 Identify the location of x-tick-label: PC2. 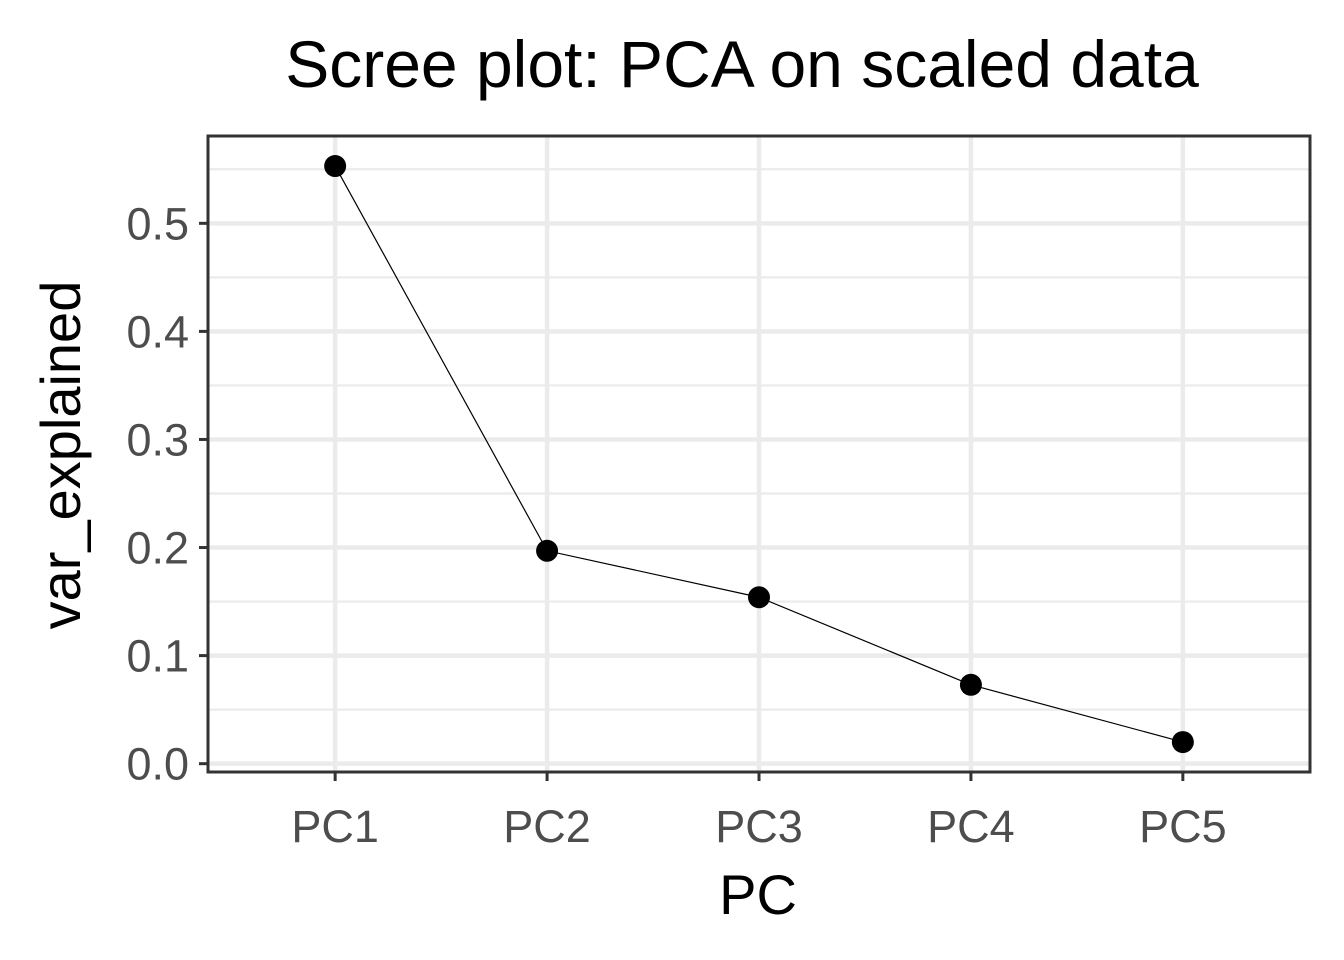
(547, 826).